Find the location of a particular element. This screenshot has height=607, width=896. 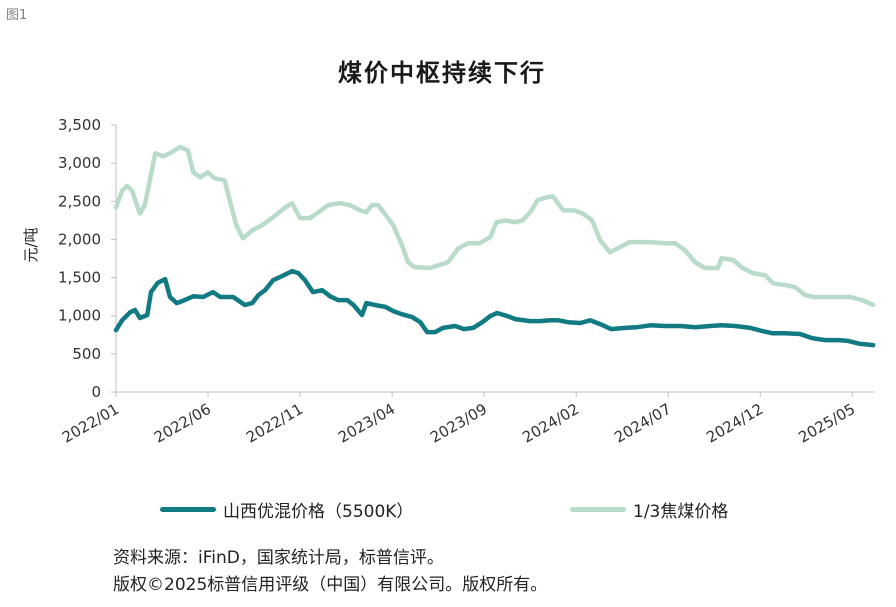

copyright-note: 版权©2025标普信用评级（中国）有限公司。版权所有。 is located at coordinates (330, 585).